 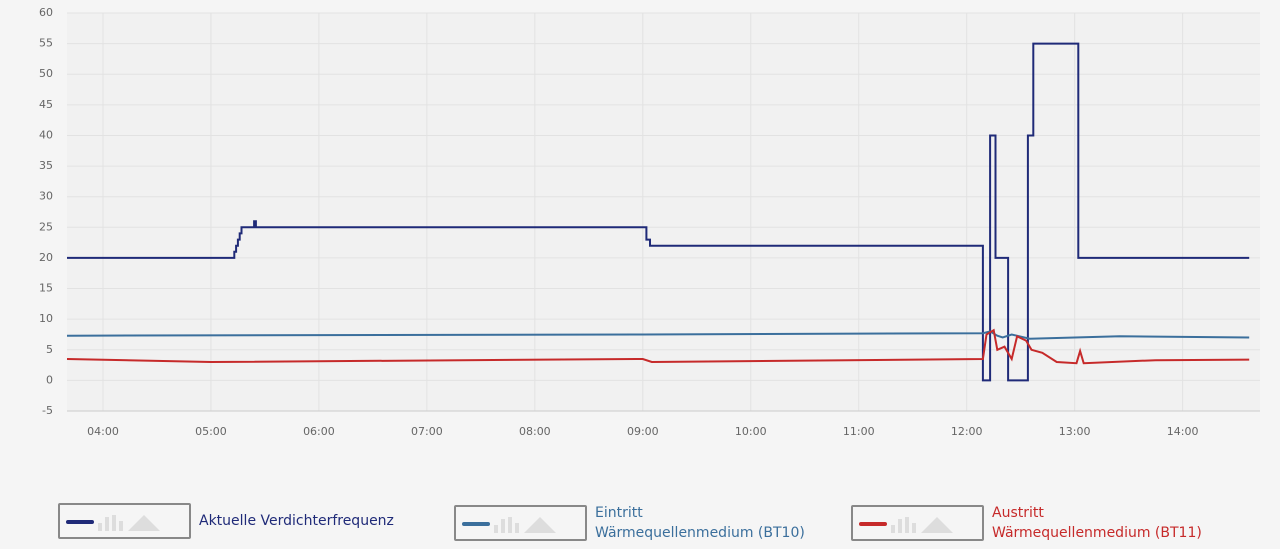 What do you see at coordinates (46, 288) in the screenshot?
I see `y-tick-label: 15` at bounding box center [46, 288].